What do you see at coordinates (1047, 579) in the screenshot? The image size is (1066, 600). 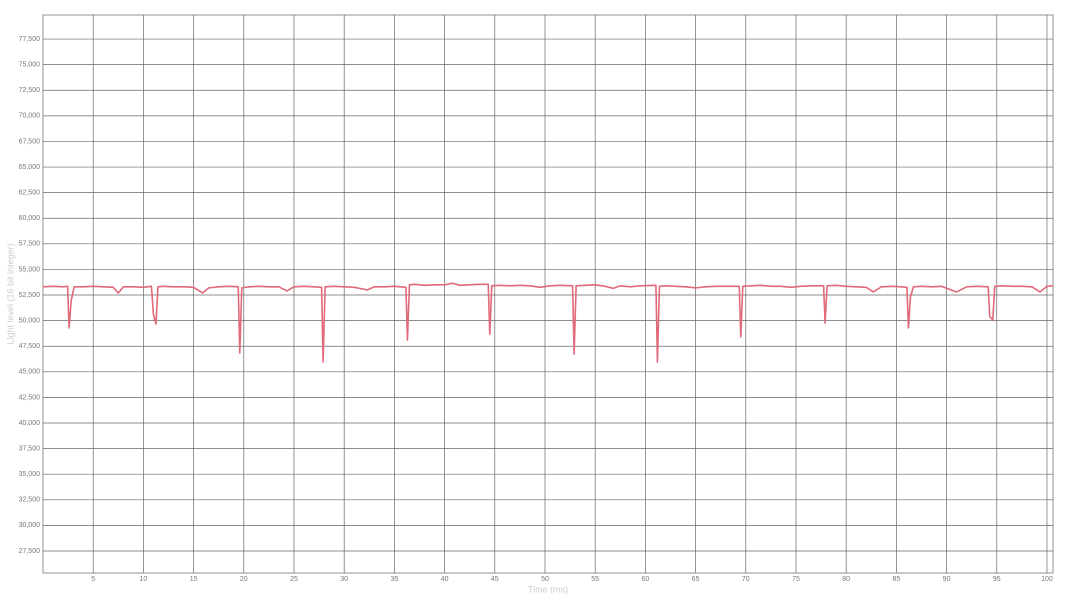 I see `x-tick-label: 100` at bounding box center [1047, 579].